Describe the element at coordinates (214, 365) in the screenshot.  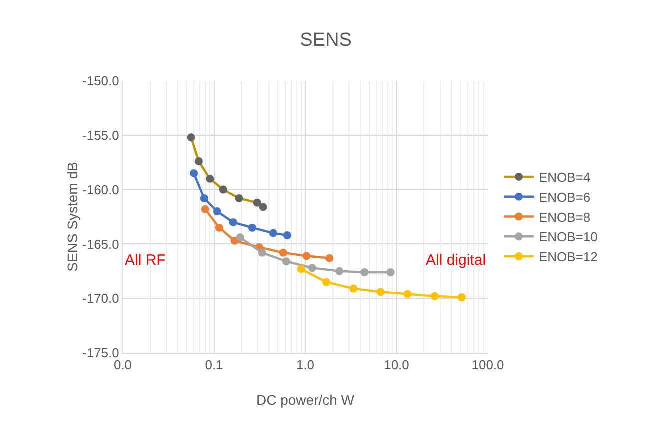
I see `x-tick-label: 0.1` at that location.